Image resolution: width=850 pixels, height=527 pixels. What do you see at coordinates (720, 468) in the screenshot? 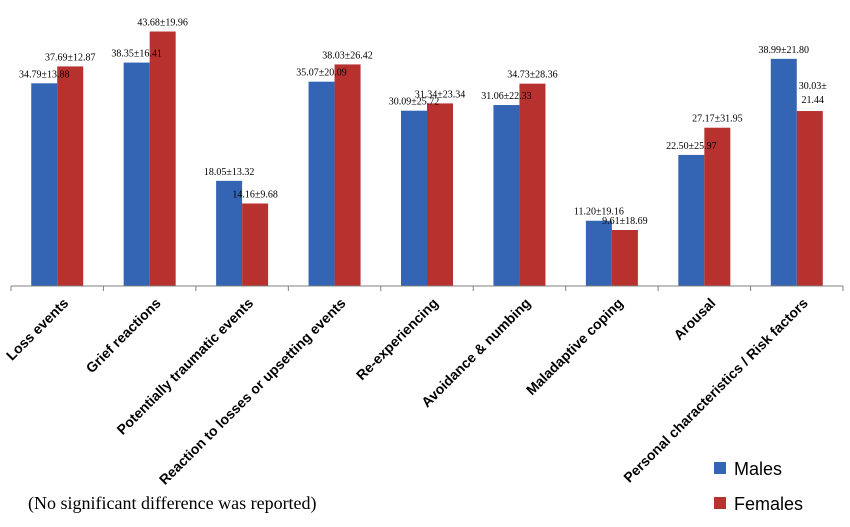
I see `legend-swatch-males` at bounding box center [720, 468].